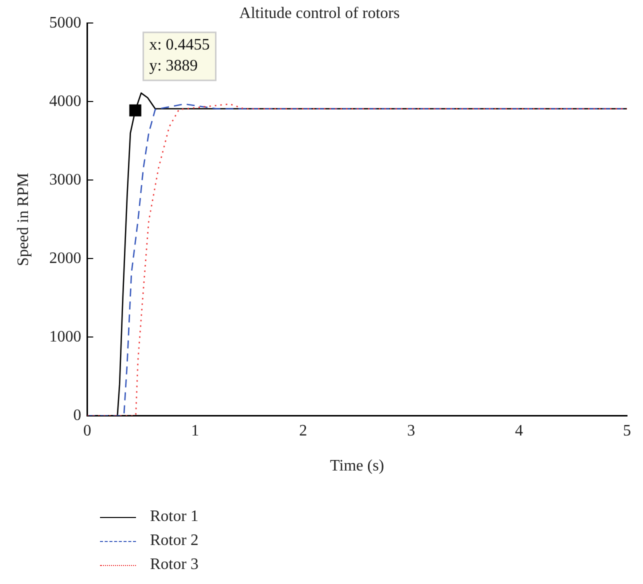  What do you see at coordinates (65, 23) in the screenshot?
I see `y-tick-label: 5000` at bounding box center [65, 23].